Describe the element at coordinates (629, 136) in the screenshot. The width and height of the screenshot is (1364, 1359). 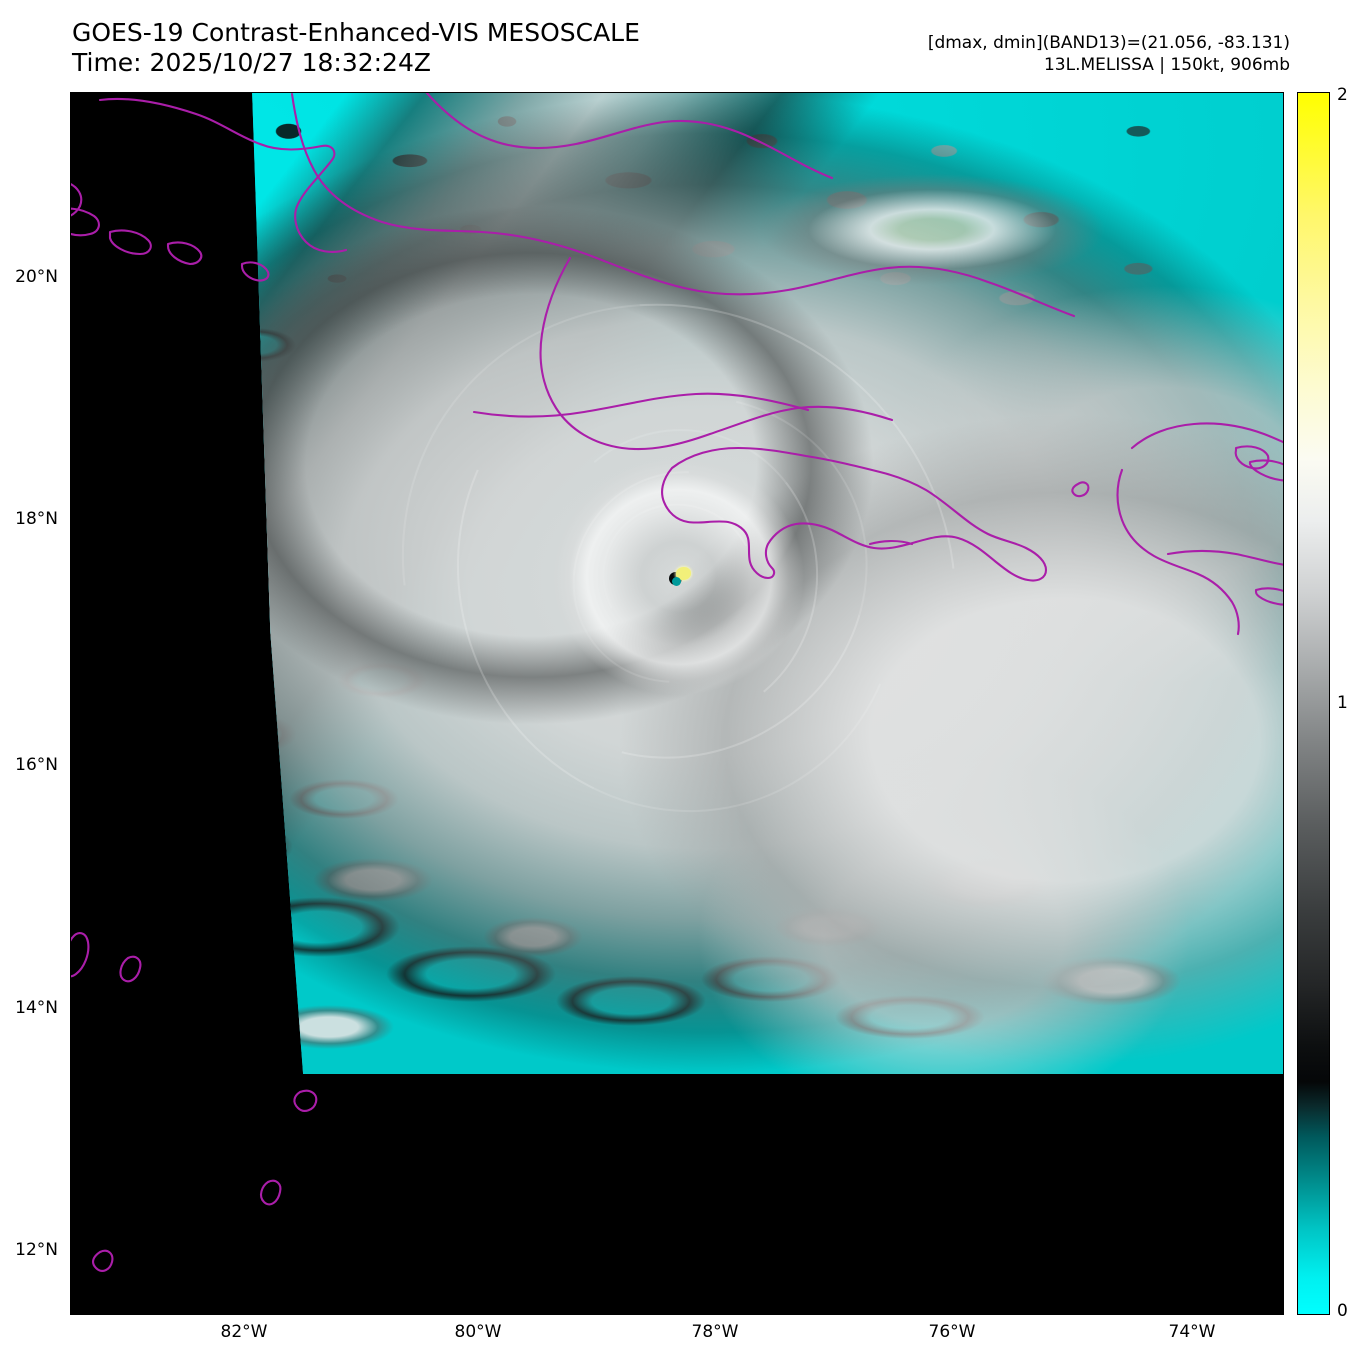
I see `cuba-north-coast` at that location.